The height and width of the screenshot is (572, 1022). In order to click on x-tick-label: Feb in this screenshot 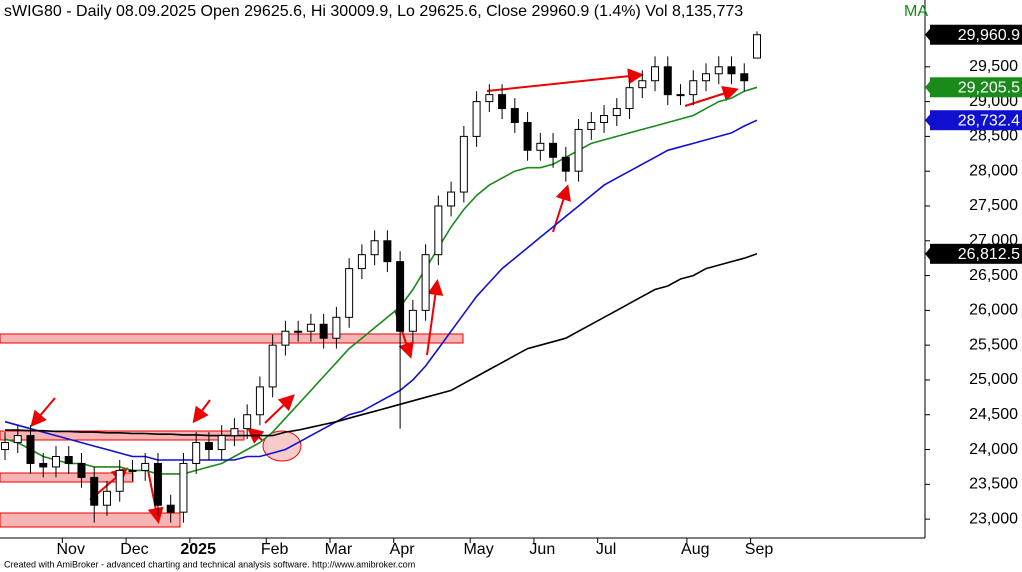, I will do `click(275, 549)`.